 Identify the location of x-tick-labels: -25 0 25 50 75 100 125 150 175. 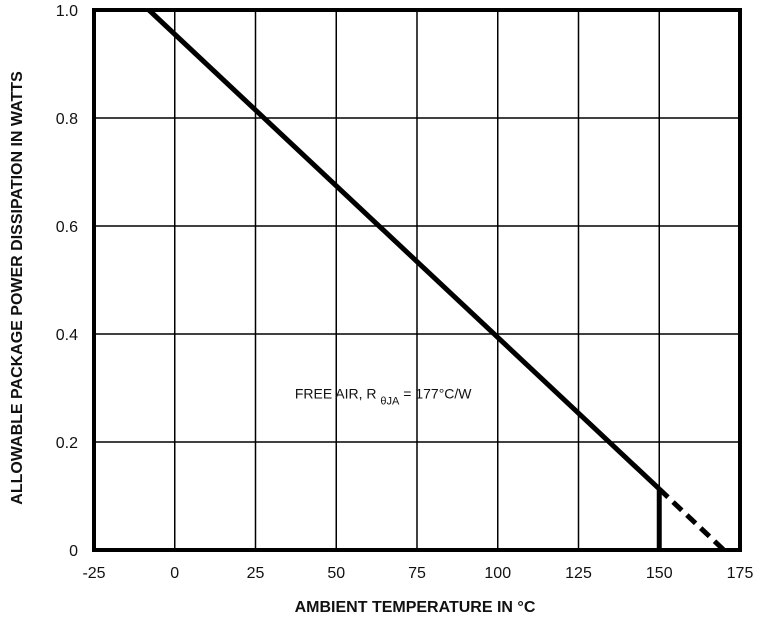
(417, 573).